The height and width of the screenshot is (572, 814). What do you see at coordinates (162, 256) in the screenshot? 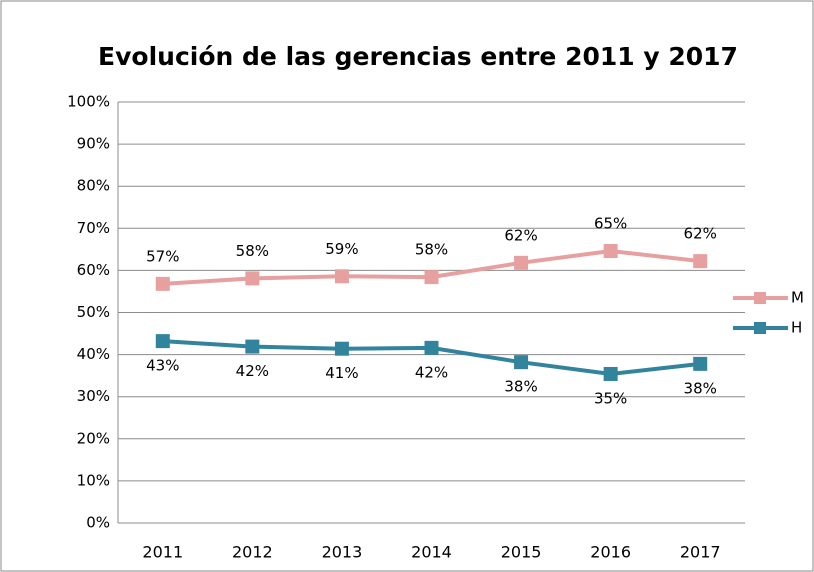
I see `data-label: 57%` at bounding box center [162, 256].